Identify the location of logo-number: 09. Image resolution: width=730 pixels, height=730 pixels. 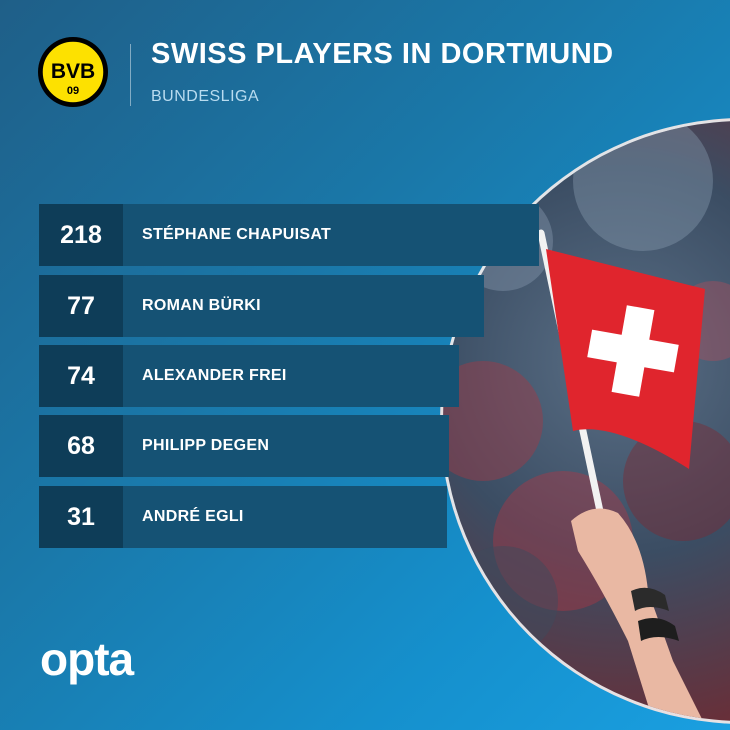
(73, 91).